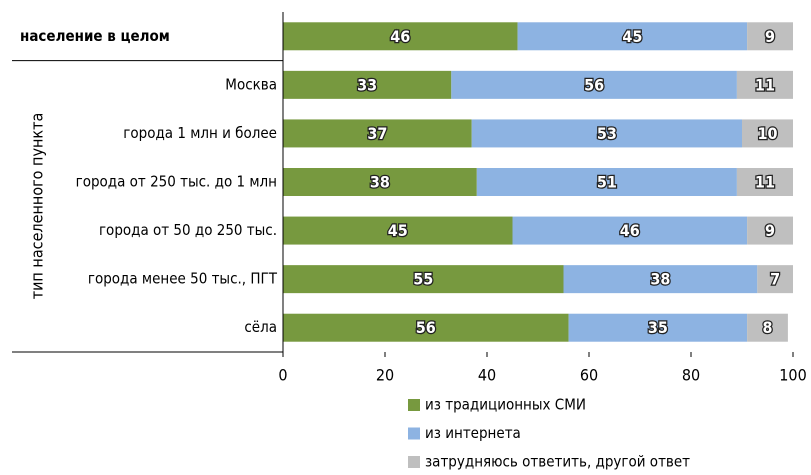 The width and height of the screenshot is (811, 475). I want to click on value-label: 7, so click(775, 279).